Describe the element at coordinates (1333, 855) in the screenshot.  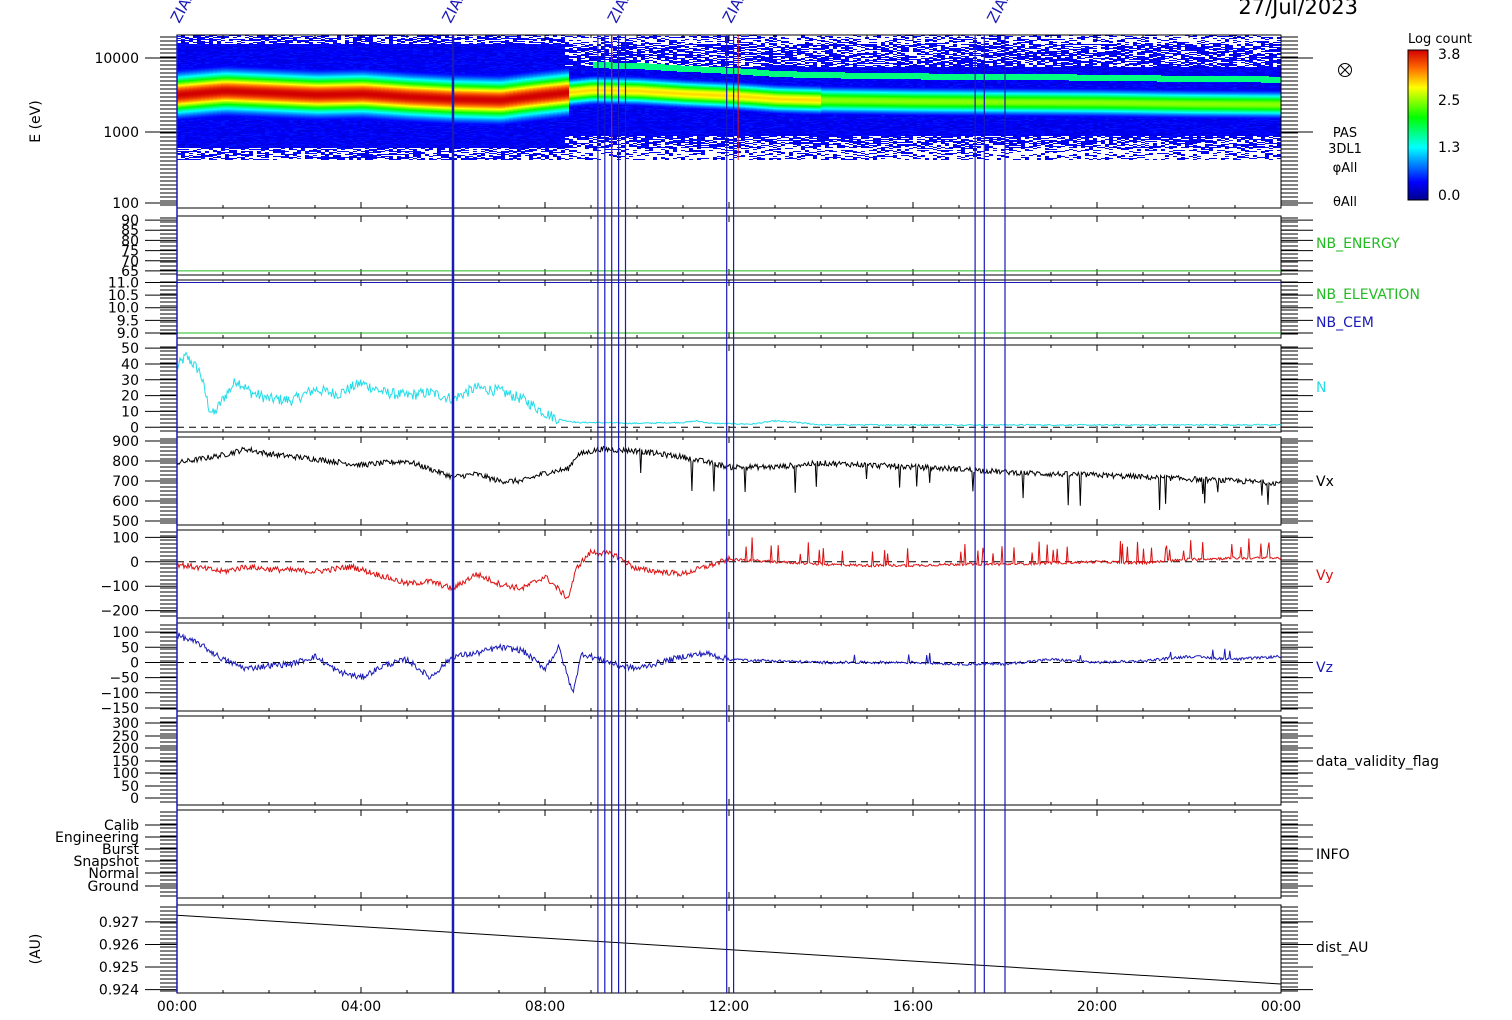
I see `series-label: INFO` at that location.